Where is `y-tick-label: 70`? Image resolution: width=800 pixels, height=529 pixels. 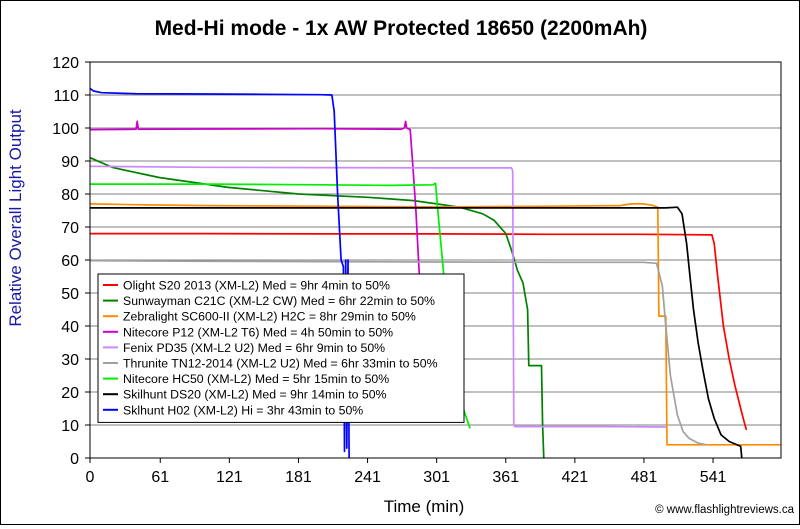
y-tick-label: 70 is located at coordinates (70, 228).